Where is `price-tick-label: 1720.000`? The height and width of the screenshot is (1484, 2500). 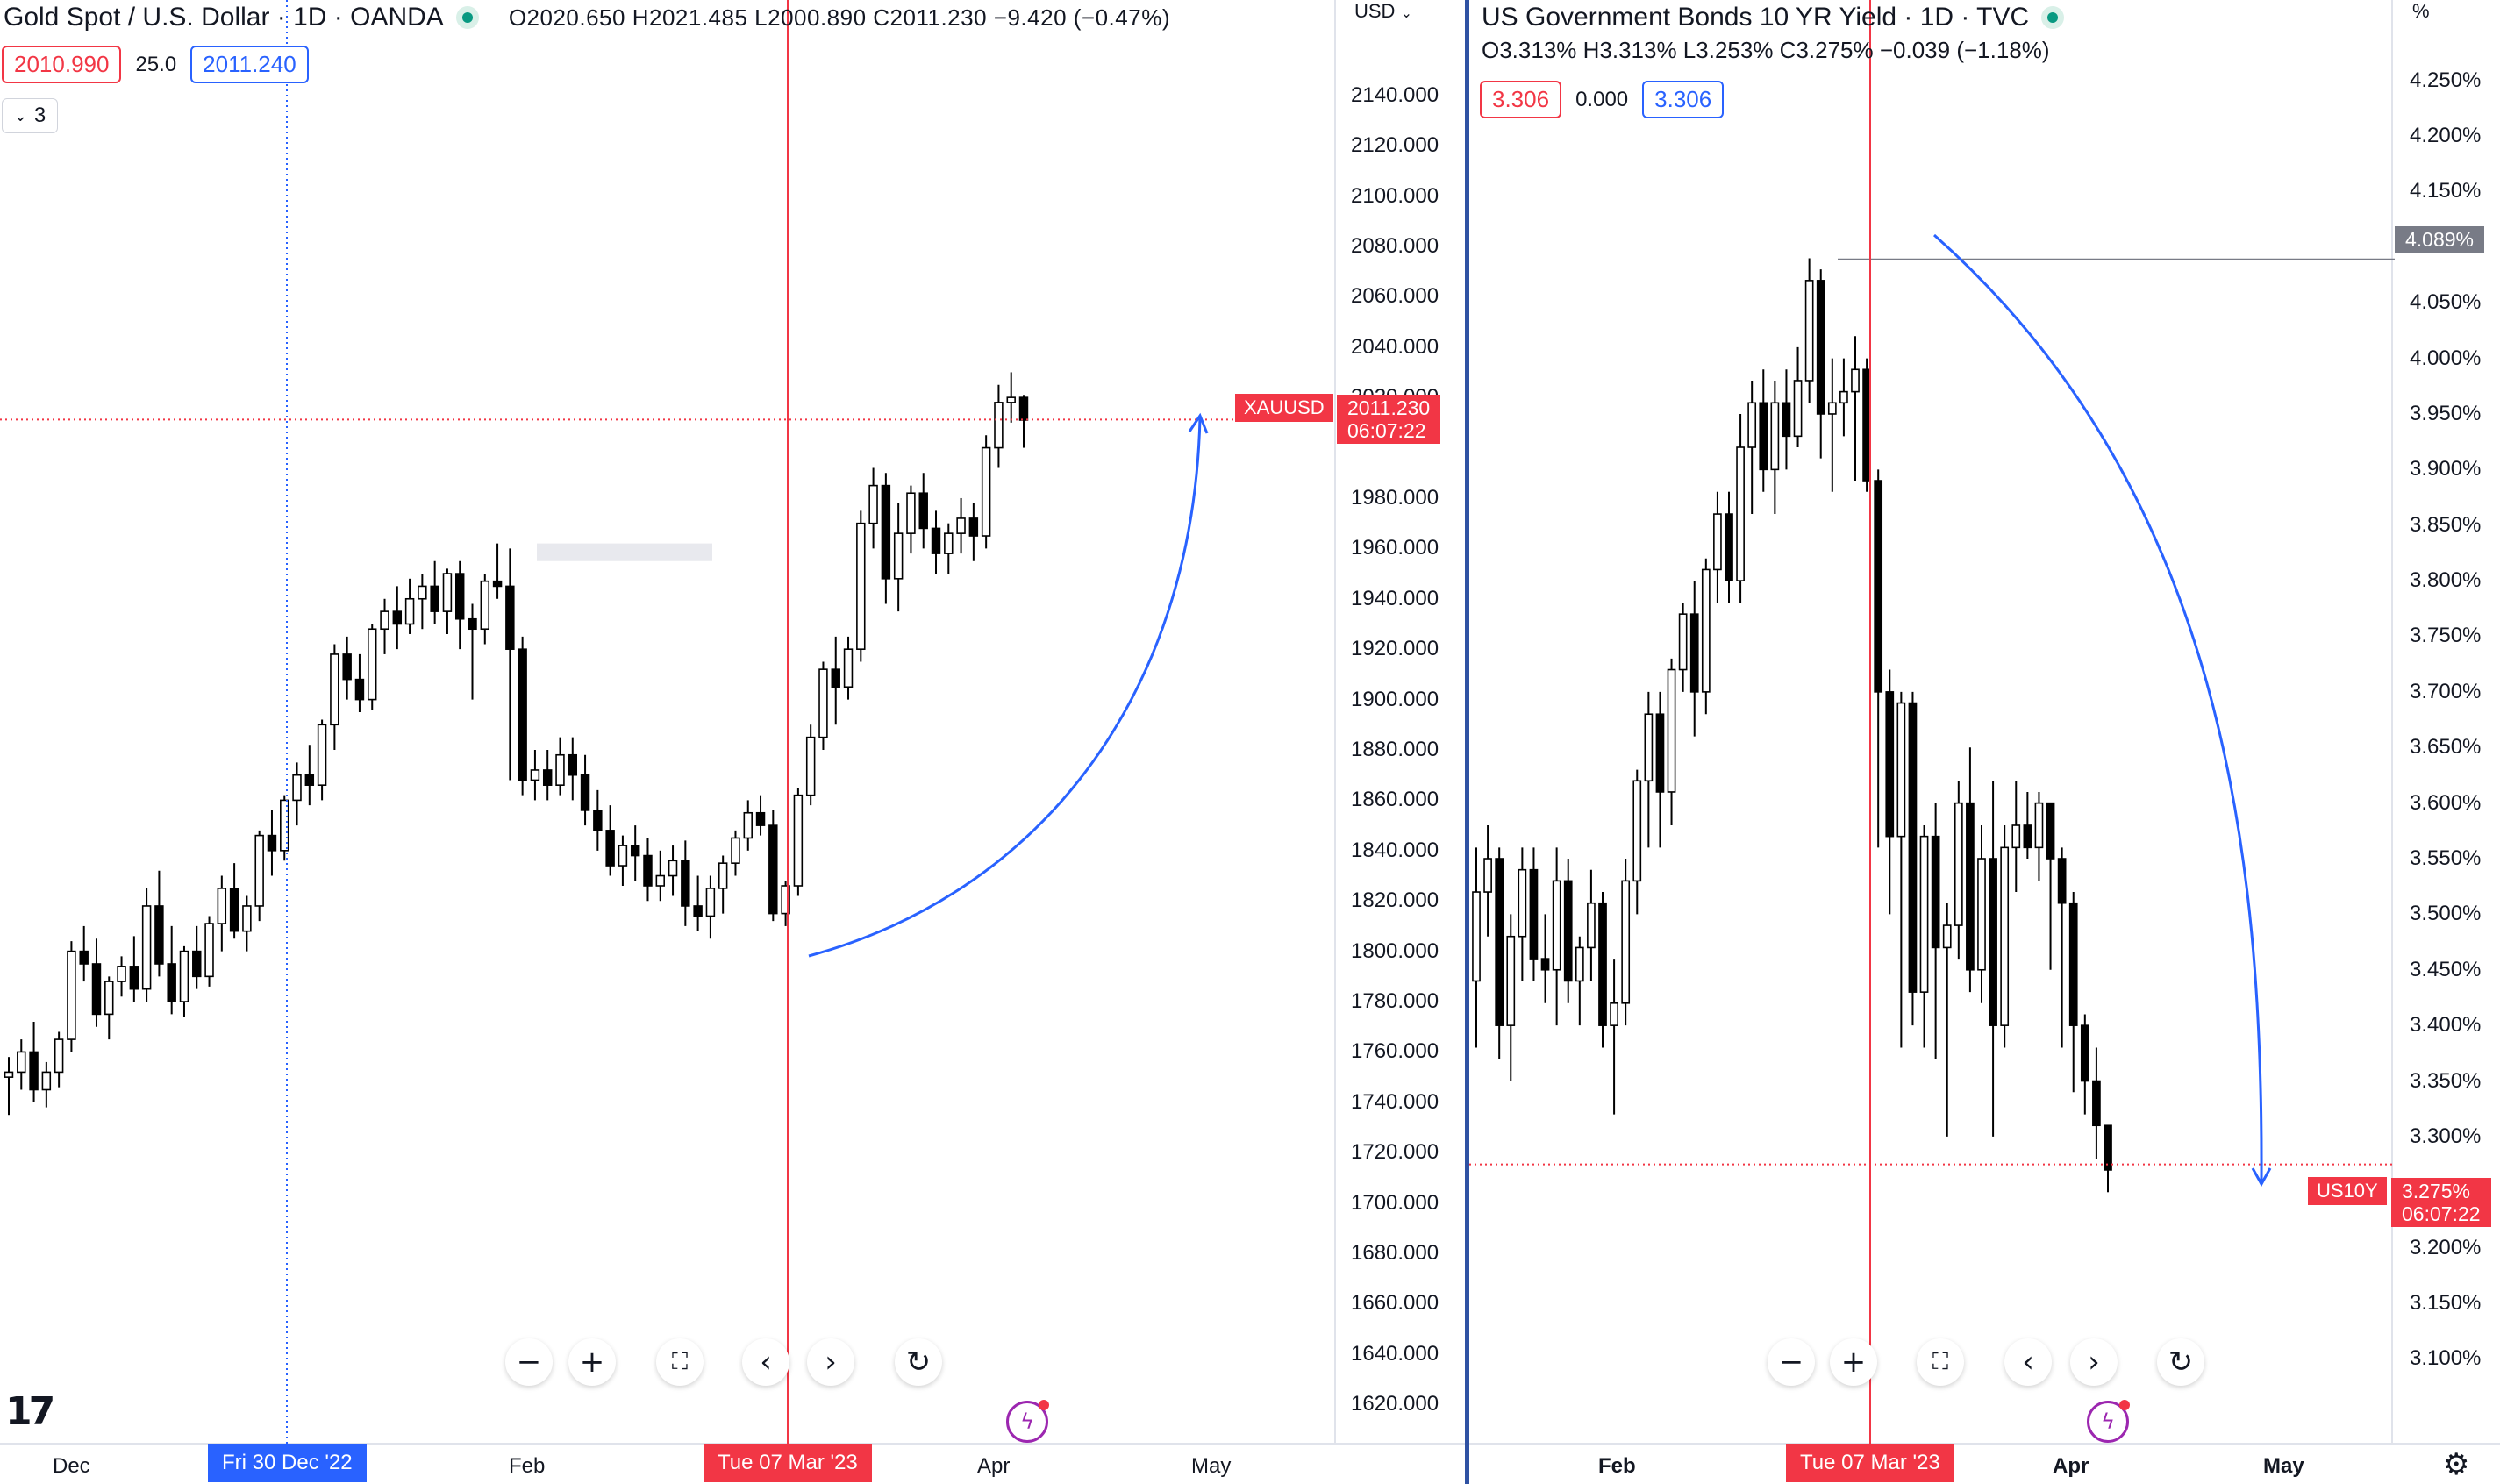 price-tick-label: 1720.000 is located at coordinates (1395, 1152).